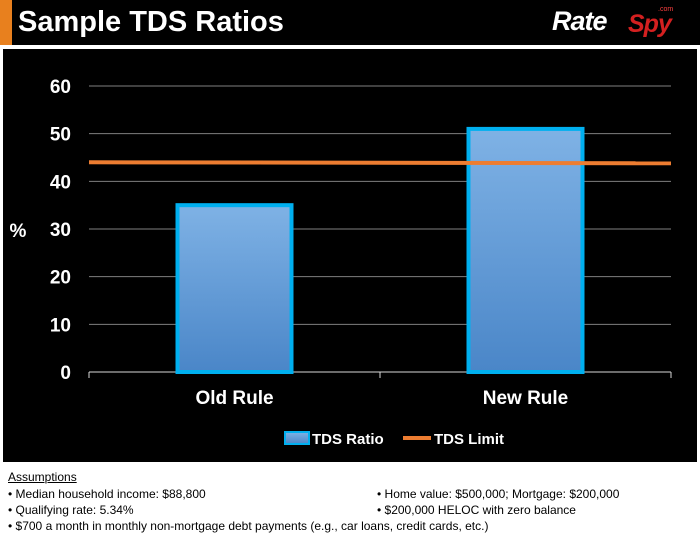 Image resolution: width=700 pixels, height=545 pixels. Describe the element at coordinates (60, 182) in the screenshot. I see `y-tick-label: 40` at that location.